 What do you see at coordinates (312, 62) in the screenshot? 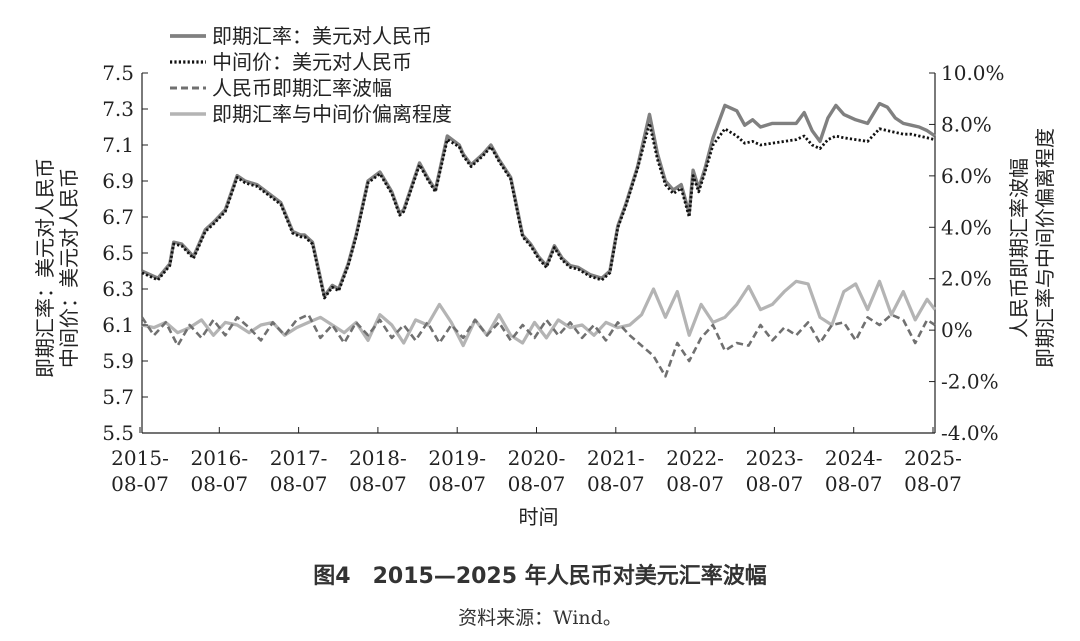
I see `legend-label-2: 中间价：美元对人民币` at bounding box center [312, 62].